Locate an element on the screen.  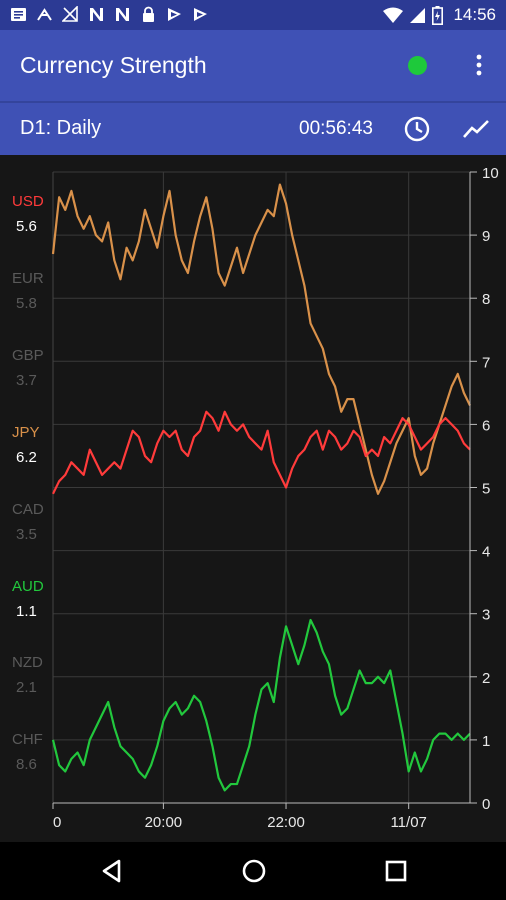
currency-value: 5.8 is located at coordinates (26, 303).